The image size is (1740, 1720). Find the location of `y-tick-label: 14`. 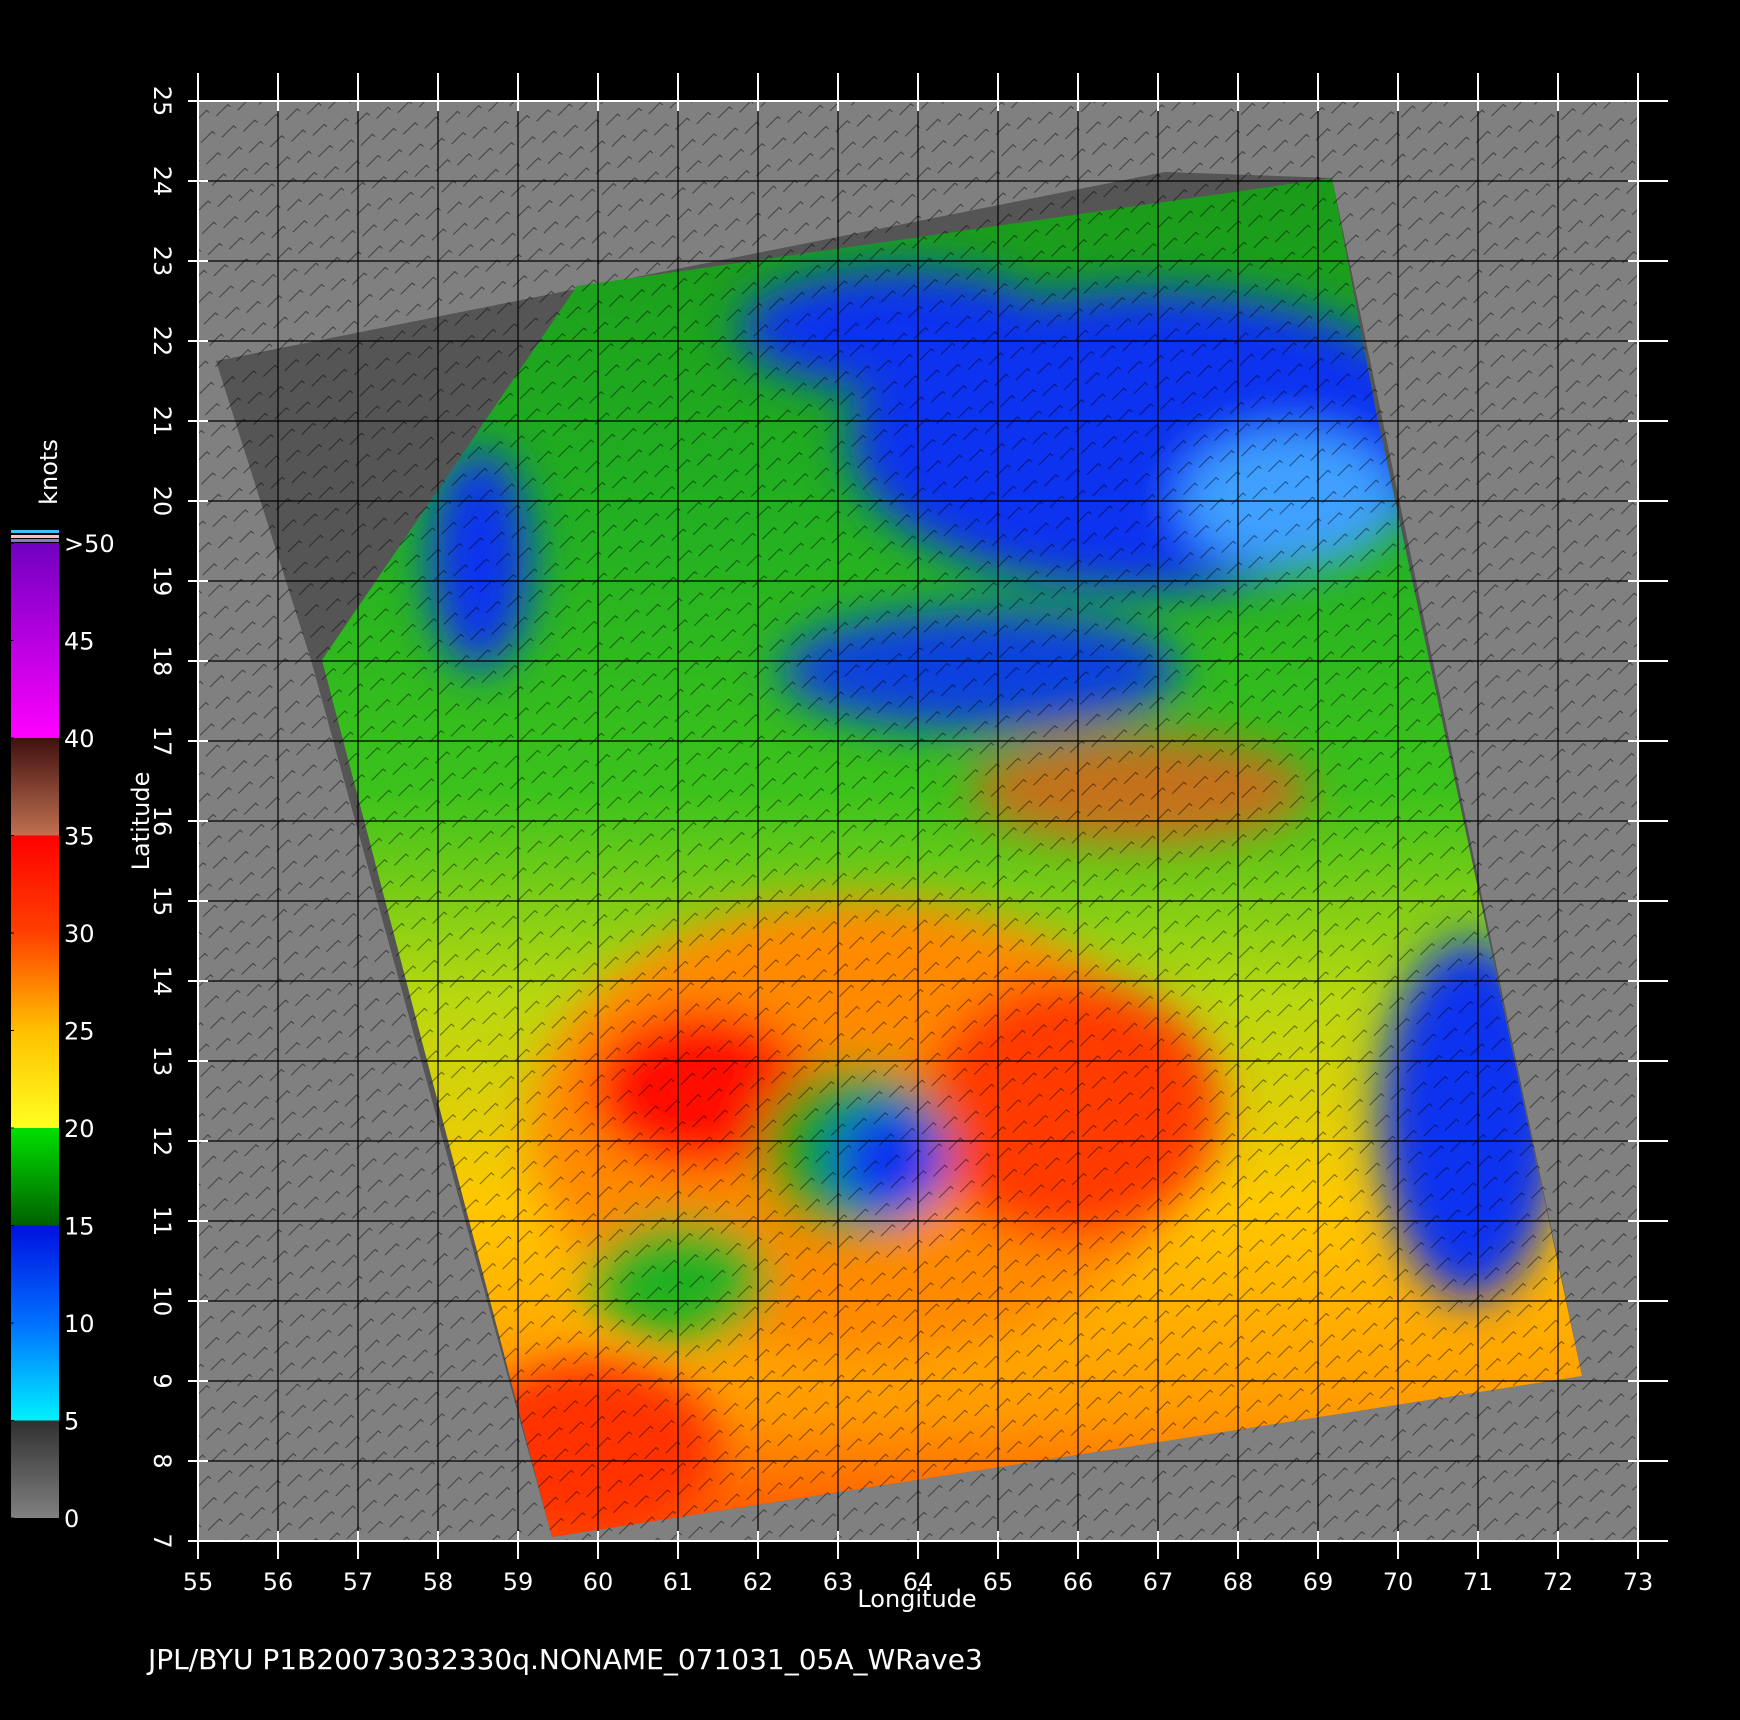

y-tick-label: 14 is located at coordinates (162, 981).